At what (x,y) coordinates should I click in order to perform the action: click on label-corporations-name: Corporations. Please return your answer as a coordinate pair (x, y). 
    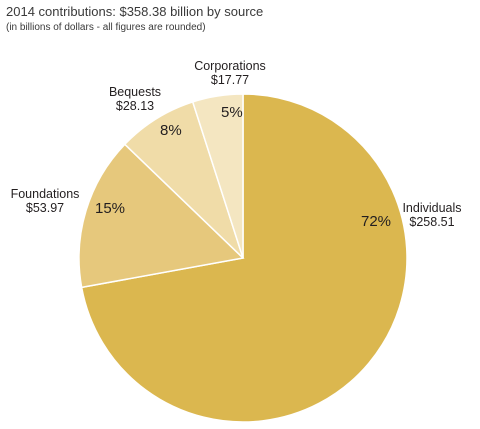
    Looking at the image, I should click on (230, 66).